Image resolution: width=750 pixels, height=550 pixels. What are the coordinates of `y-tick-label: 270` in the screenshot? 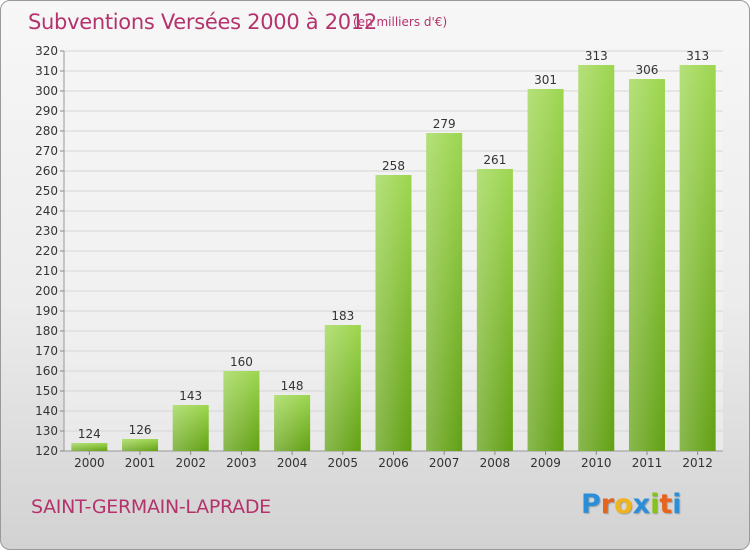 It's located at (46, 151).